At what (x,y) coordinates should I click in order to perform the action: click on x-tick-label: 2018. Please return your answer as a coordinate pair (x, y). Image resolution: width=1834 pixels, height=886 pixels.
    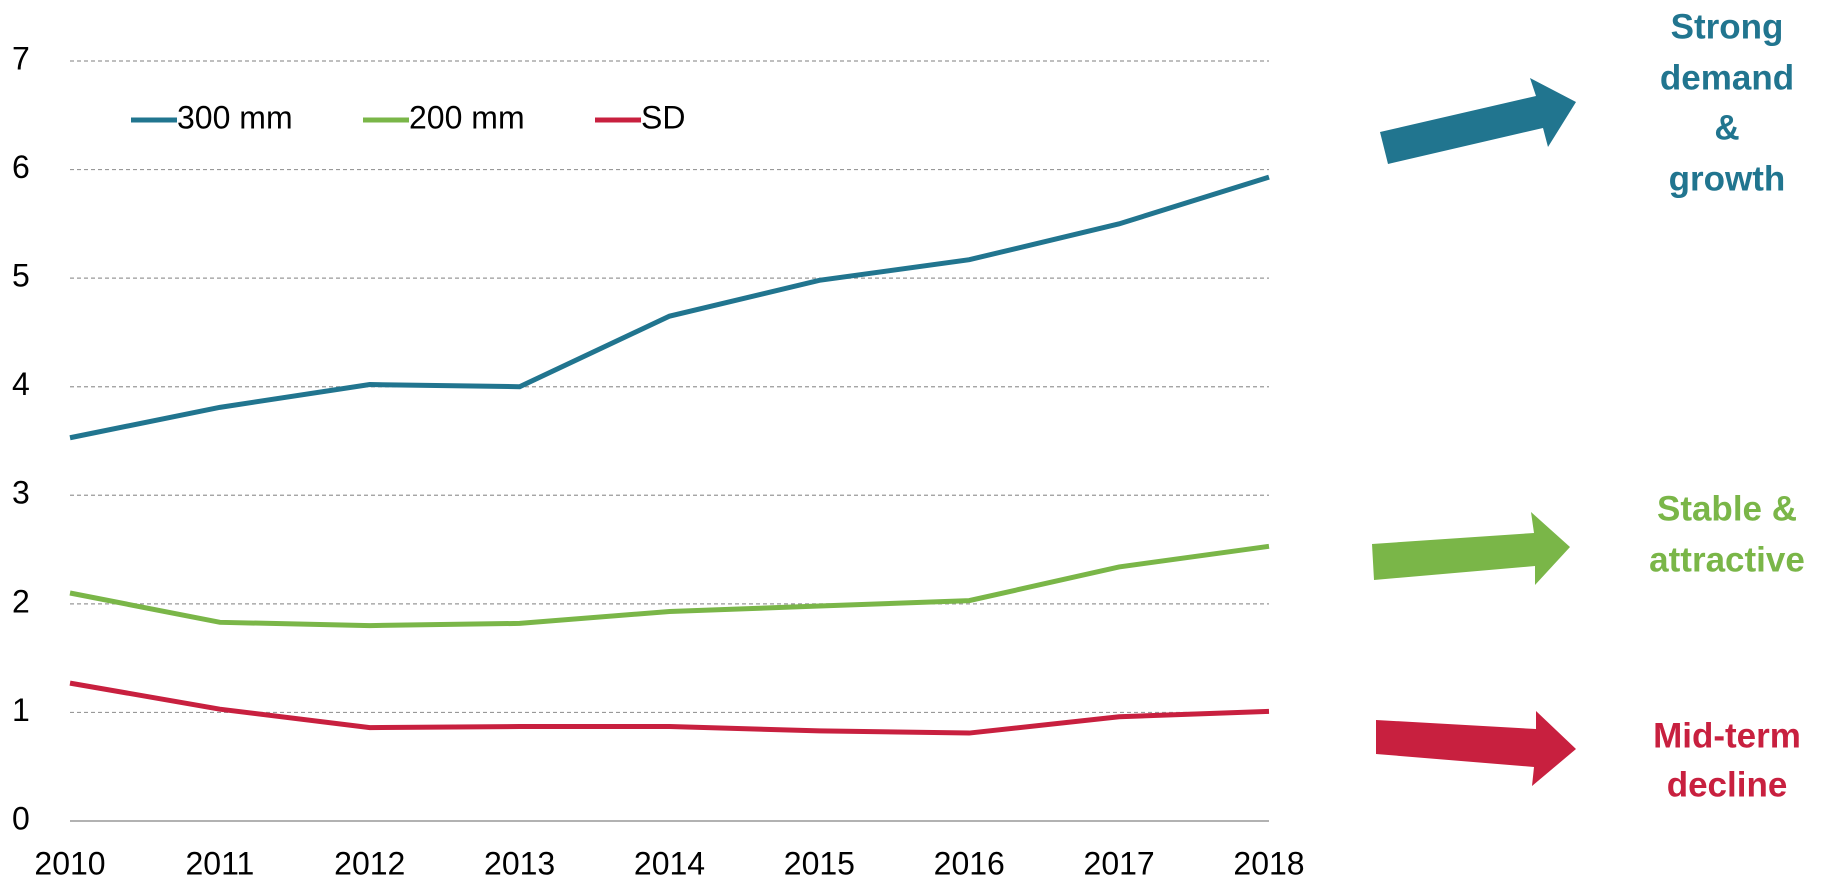
    Looking at the image, I should click on (1268, 863).